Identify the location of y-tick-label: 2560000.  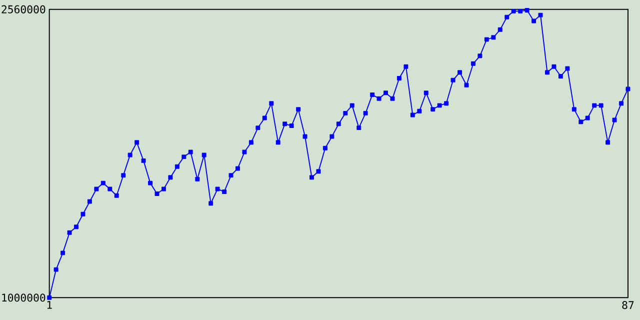
(24, 9).